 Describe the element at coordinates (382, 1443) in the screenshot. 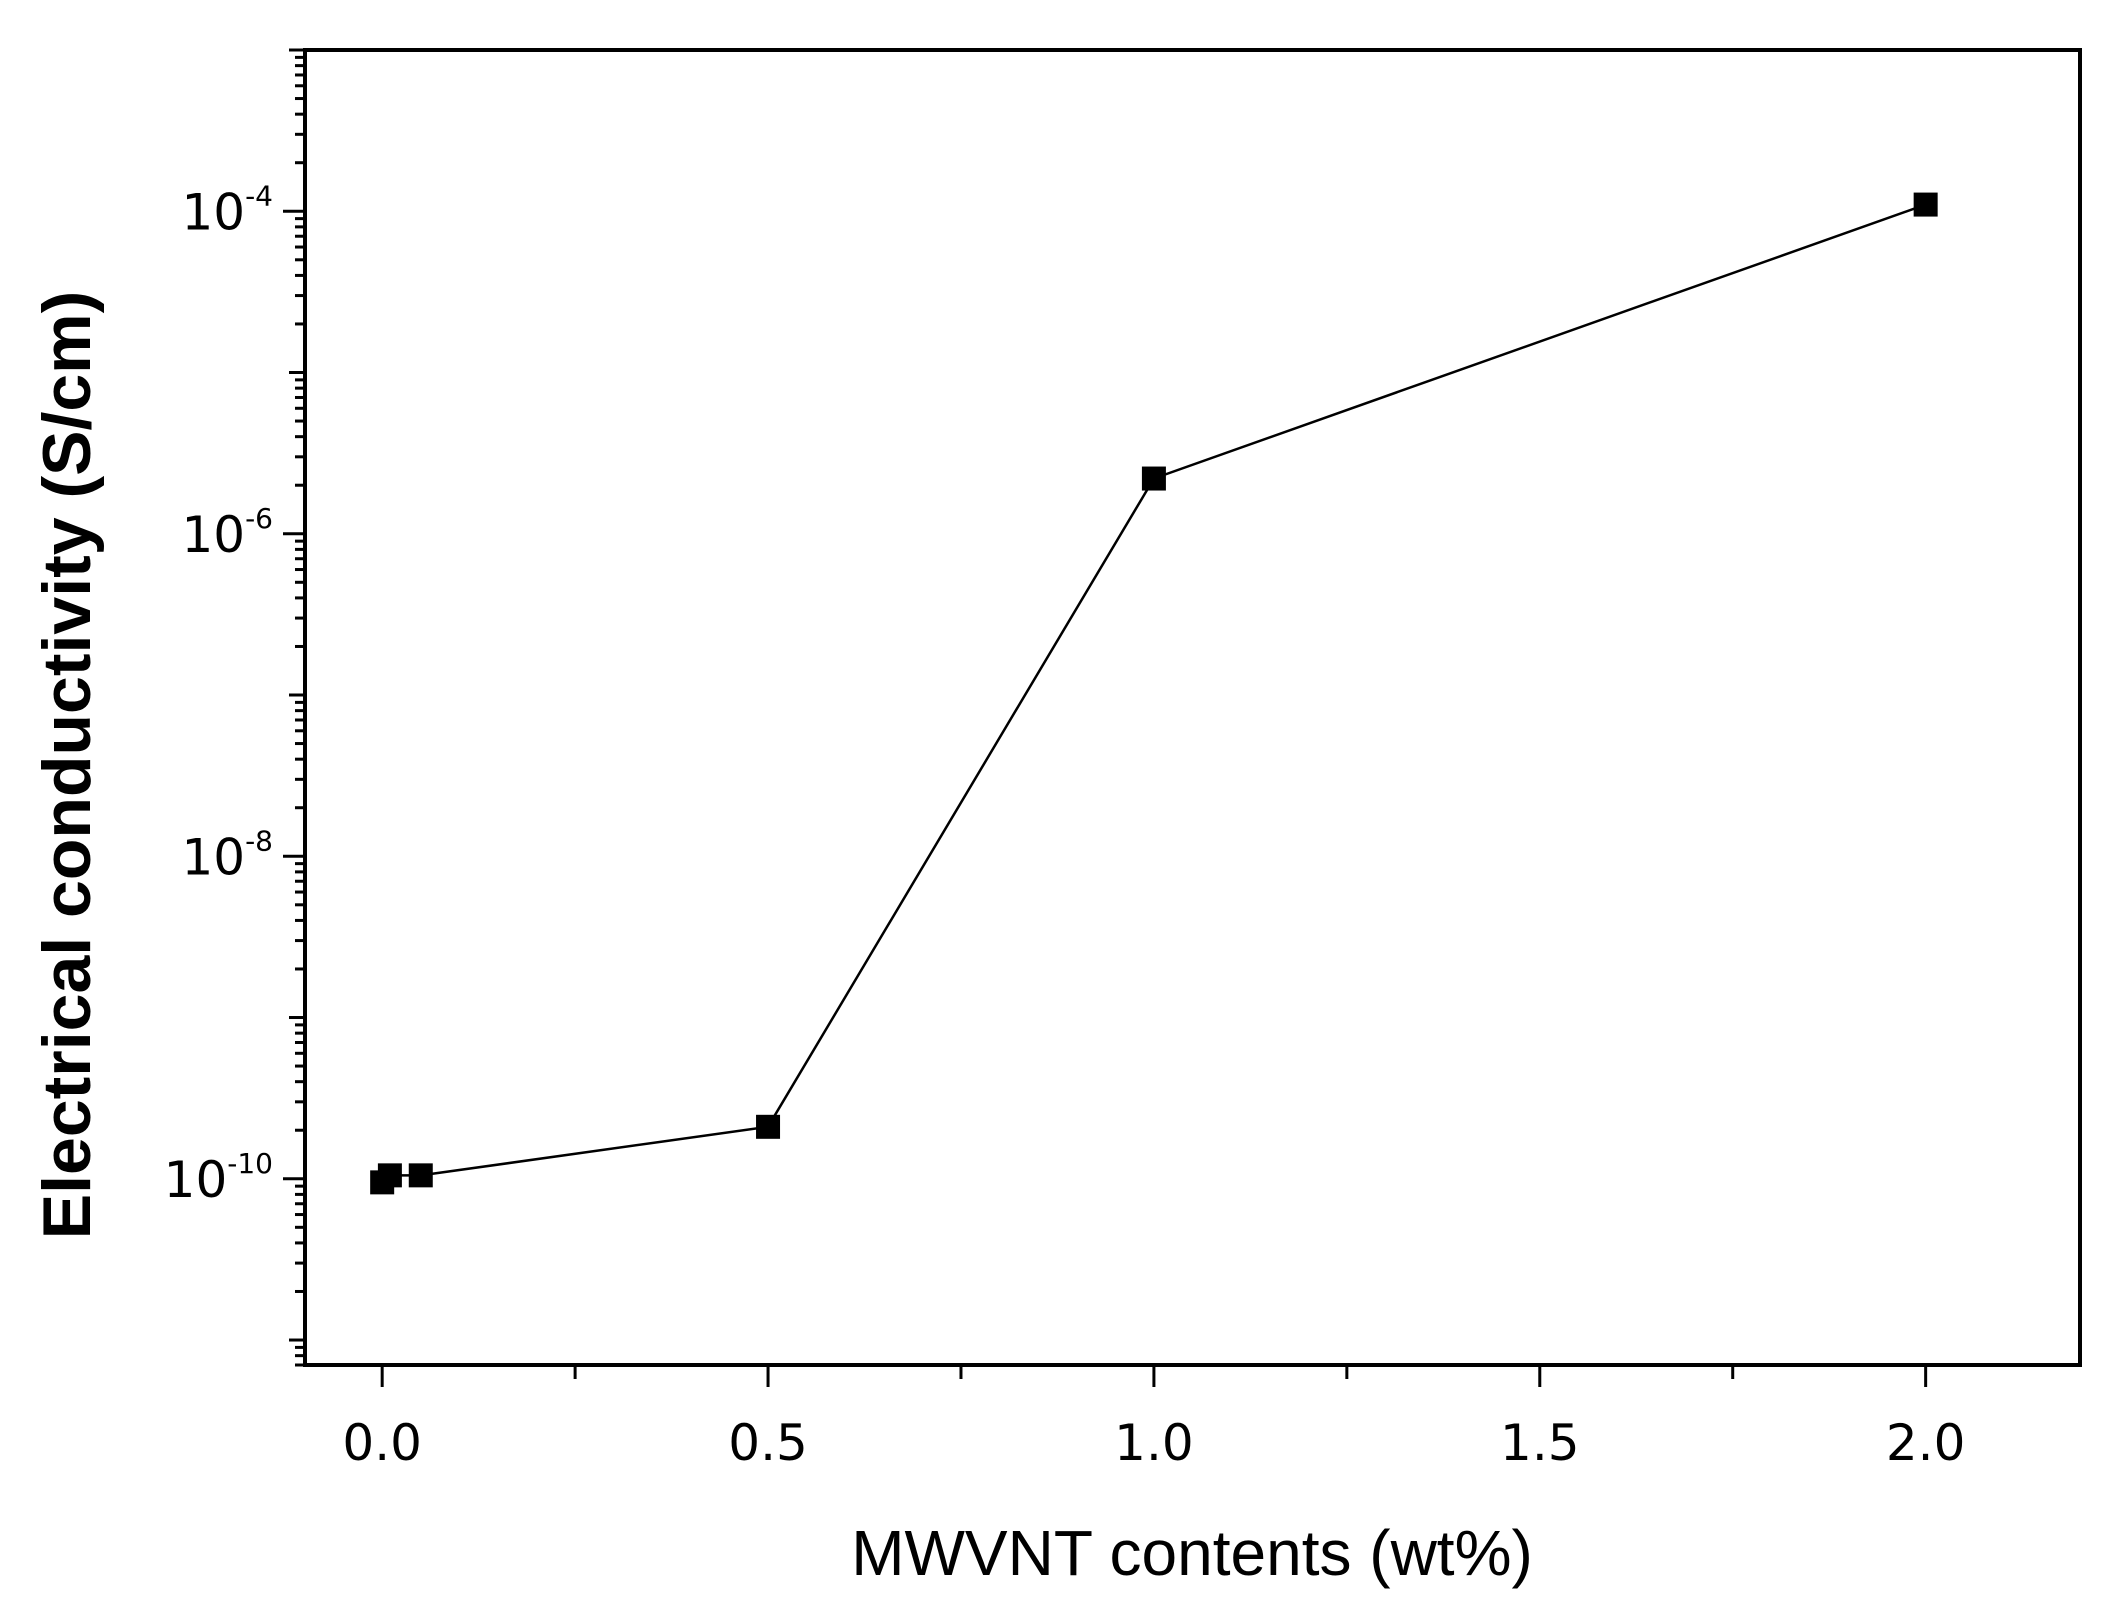

I see `x-tick-label: 0.0` at that location.